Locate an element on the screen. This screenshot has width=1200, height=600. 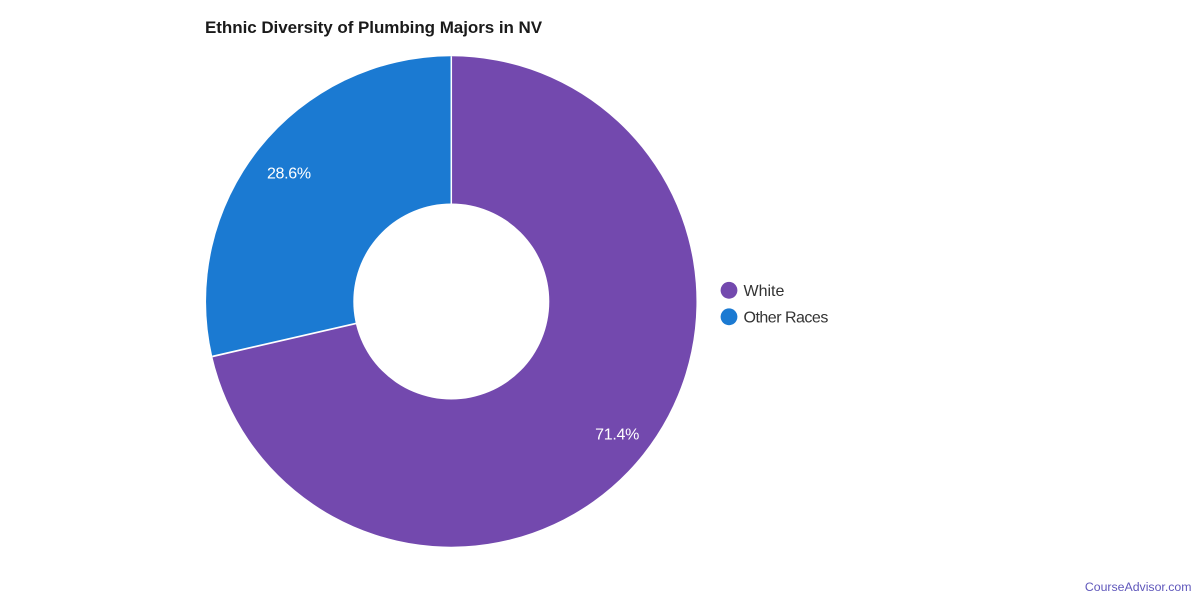
svg-text: Other Races is located at coordinates (786, 317).